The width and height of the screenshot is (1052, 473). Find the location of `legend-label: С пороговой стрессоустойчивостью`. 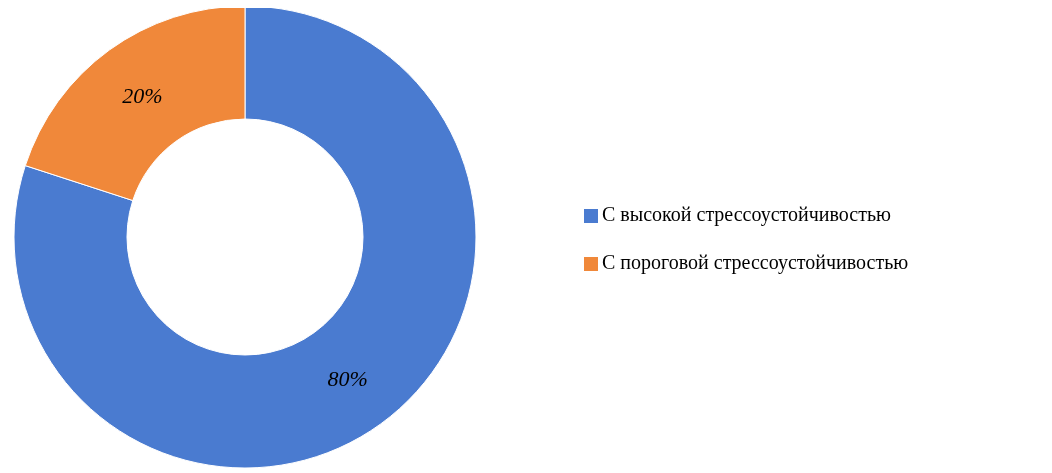

legend-label: С пороговой стрессоустойчивостью is located at coordinates (755, 262).